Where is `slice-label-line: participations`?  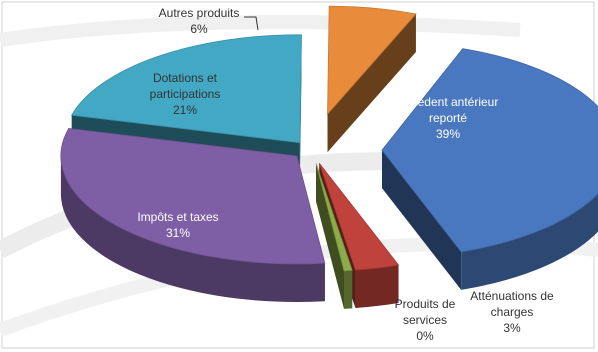 slice-label-line: participations is located at coordinates (185, 94).